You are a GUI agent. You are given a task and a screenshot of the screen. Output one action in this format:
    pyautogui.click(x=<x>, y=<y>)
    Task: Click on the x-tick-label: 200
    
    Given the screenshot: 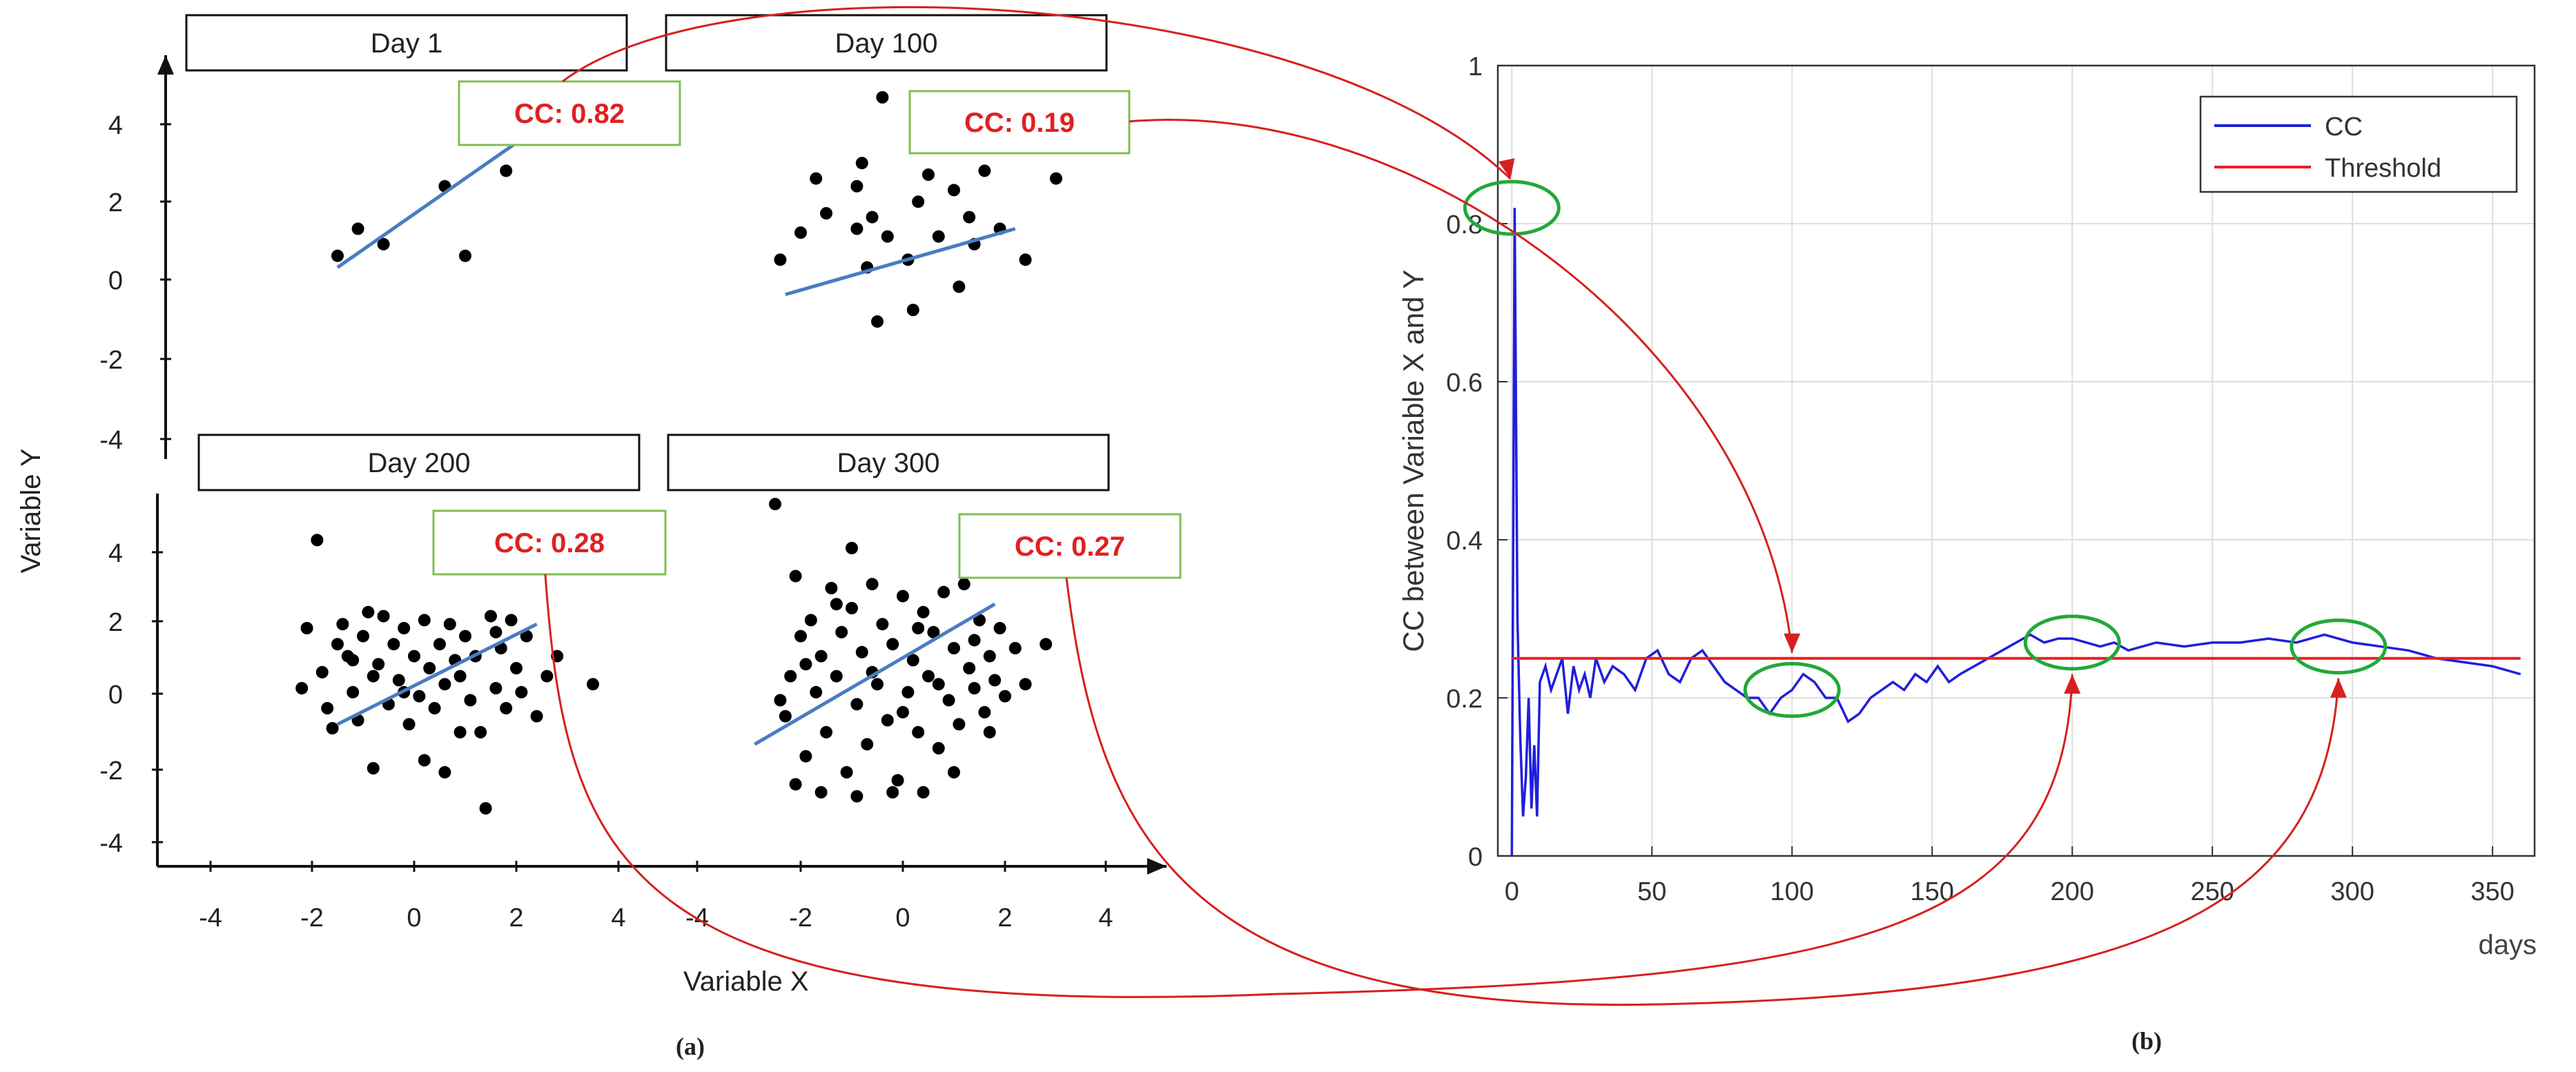 What is the action you would take?
    pyautogui.click(x=2072, y=891)
    